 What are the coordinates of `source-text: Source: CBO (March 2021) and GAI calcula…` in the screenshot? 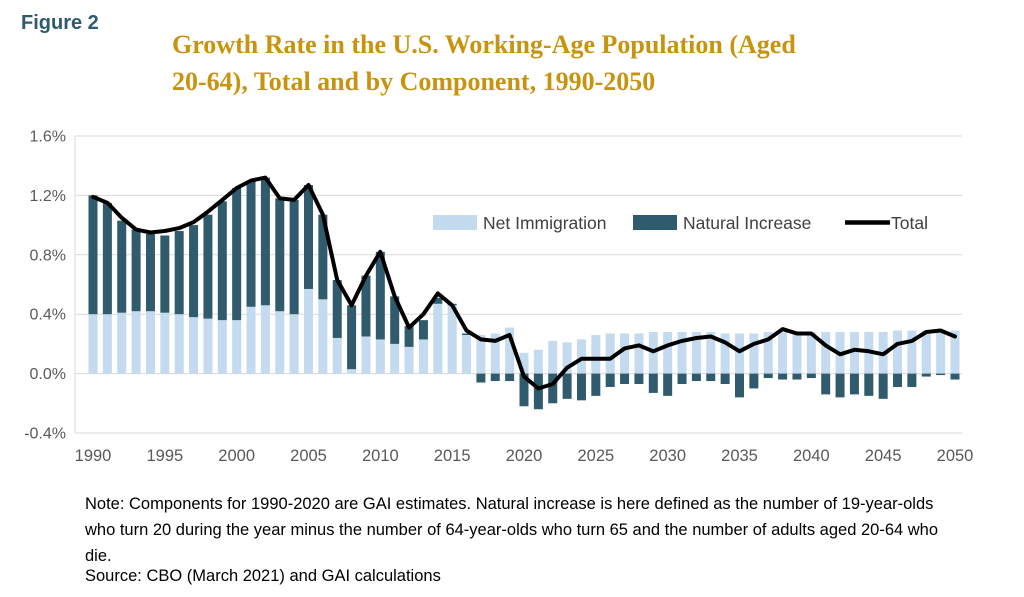 It's located at (263, 576).